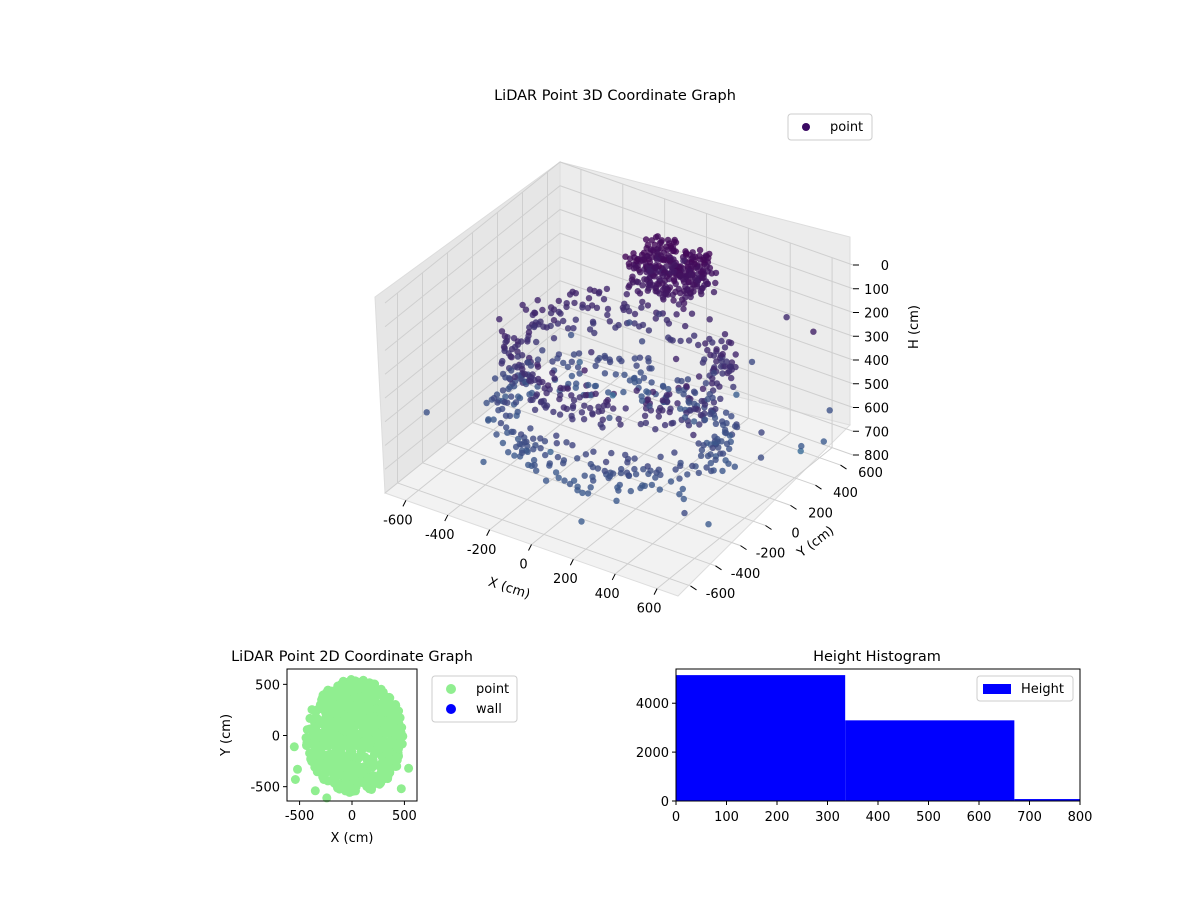  Describe the element at coordinates (845, 493) in the screenshot. I see `plot3d-ytick-label: 400` at that location.